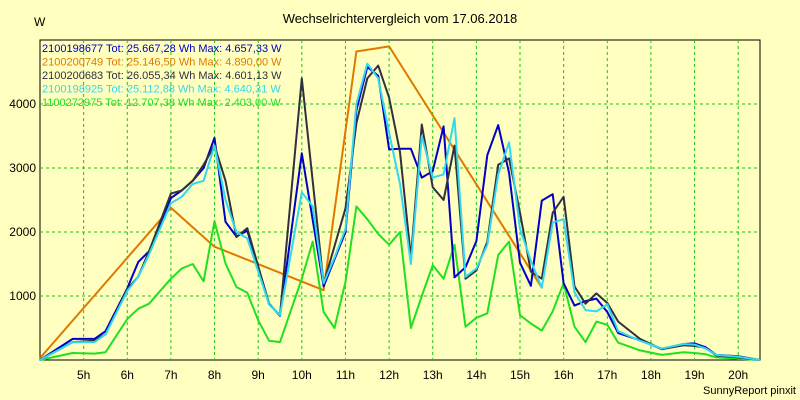 The height and width of the screenshot is (400, 800). I want to click on x-tick-label: 16h, so click(564, 375).